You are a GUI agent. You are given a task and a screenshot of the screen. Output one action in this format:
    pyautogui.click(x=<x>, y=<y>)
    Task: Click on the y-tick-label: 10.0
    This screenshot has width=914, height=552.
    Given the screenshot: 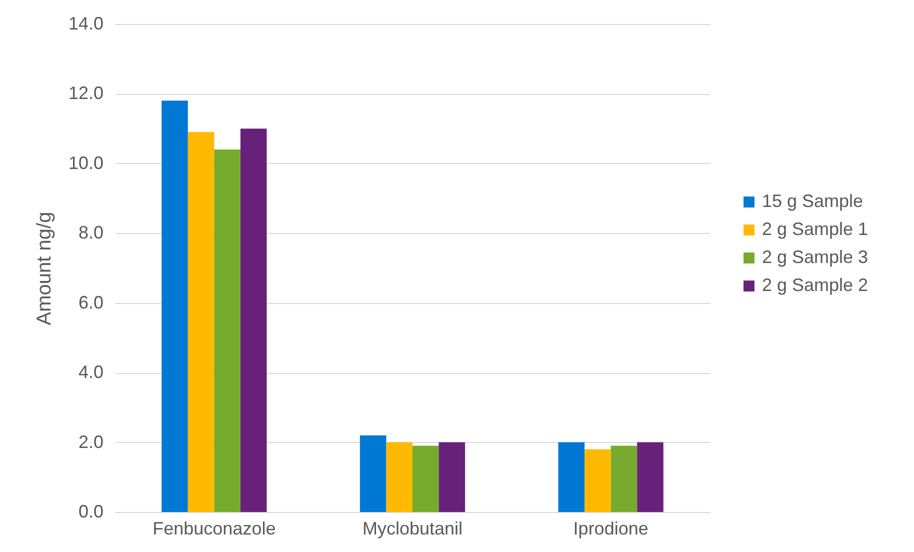 What is the action you would take?
    pyautogui.click(x=86, y=162)
    